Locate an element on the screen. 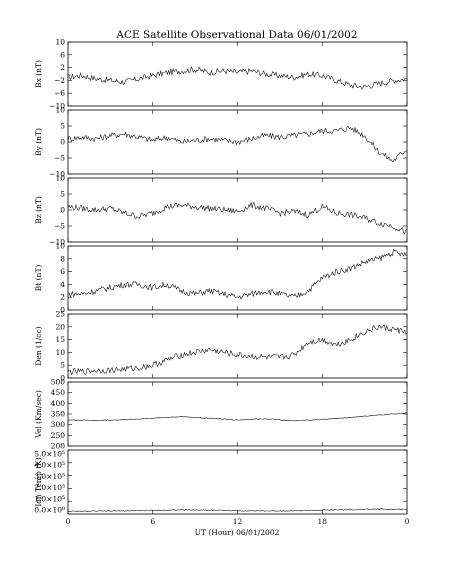 Image resolution: width=453 pixels, height=566 pixels. x-axis-label: UT (Hour) 06/01/2002 is located at coordinates (237, 532).